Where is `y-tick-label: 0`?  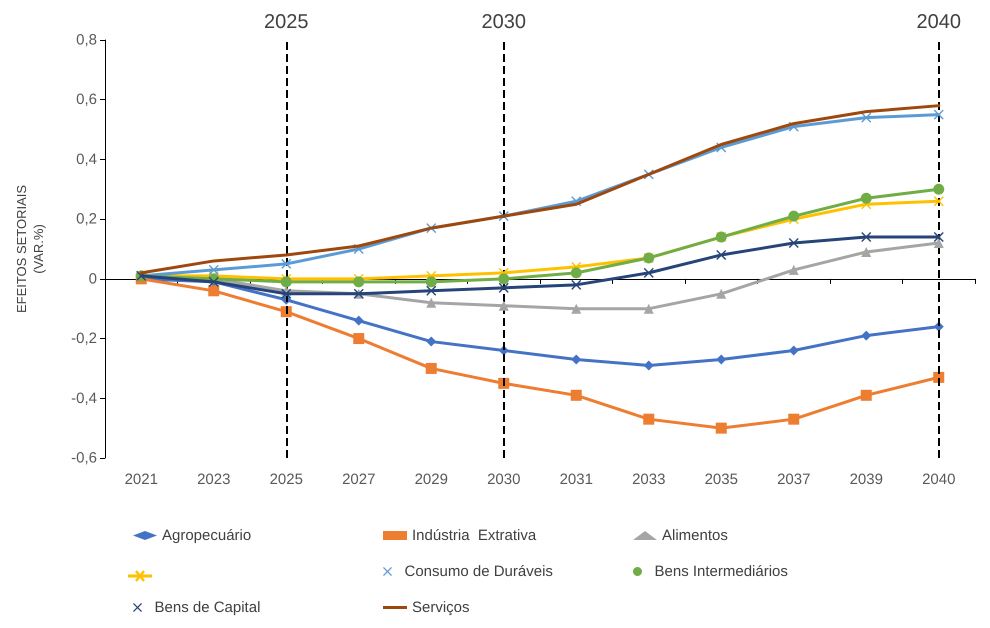
y-tick-label: 0 is located at coordinates (92, 279).